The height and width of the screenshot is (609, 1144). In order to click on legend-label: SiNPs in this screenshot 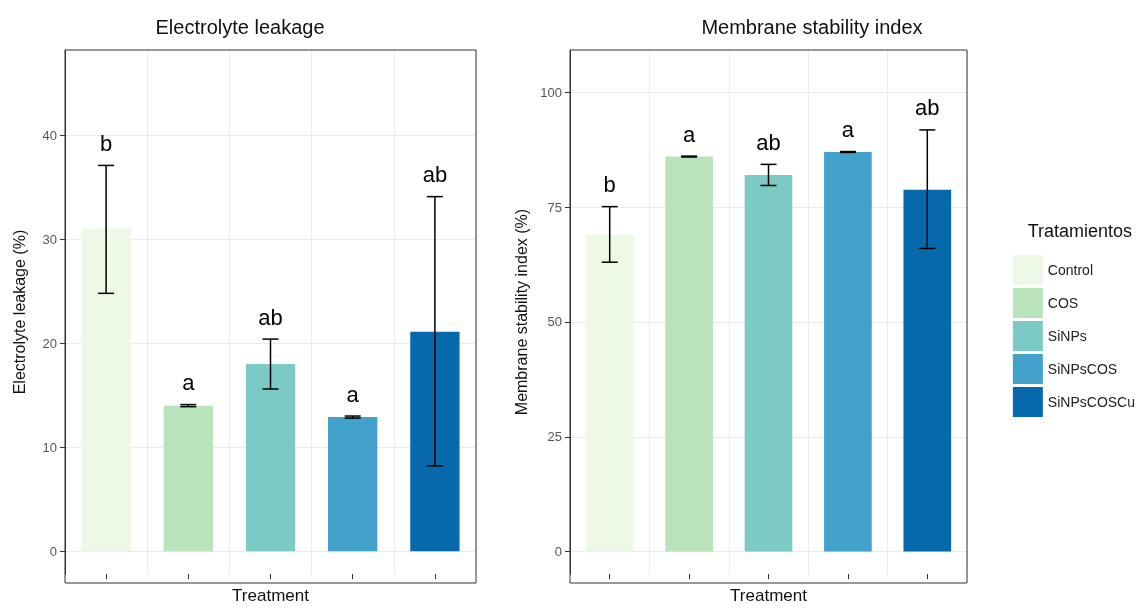, I will do `click(1067, 336)`.